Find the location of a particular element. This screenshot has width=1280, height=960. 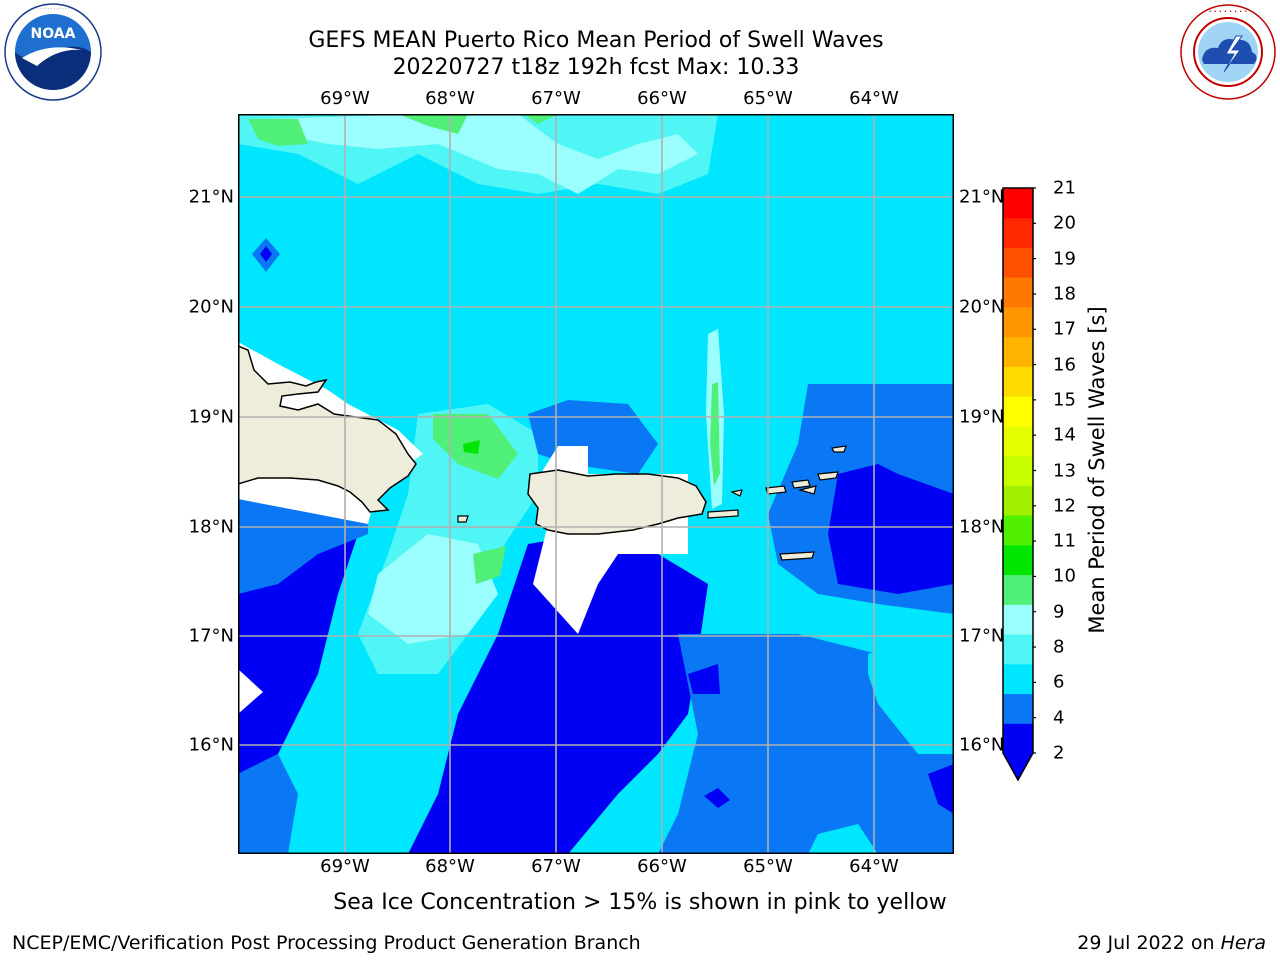

colorbar-tick-label: 11 is located at coordinates (1064, 541).